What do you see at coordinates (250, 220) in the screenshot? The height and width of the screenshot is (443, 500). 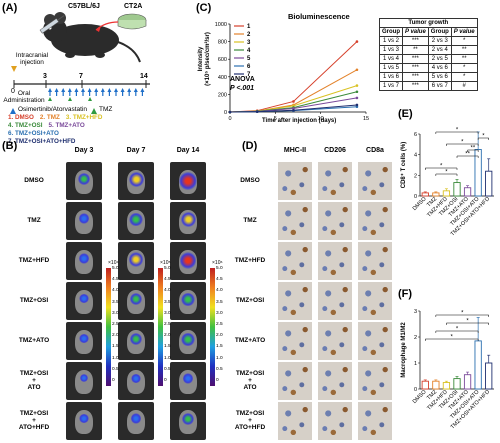 I see `ihc-row-label: TMZ` at bounding box center [250, 220].